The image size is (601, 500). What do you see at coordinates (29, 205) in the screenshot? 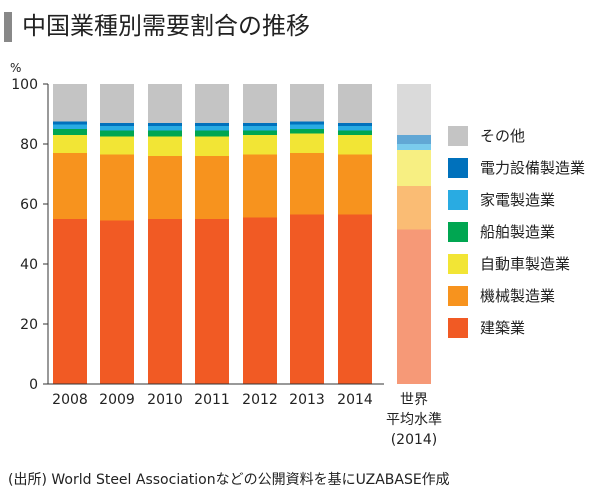
I see `y-tick-label: 60` at bounding box center [29, 205].